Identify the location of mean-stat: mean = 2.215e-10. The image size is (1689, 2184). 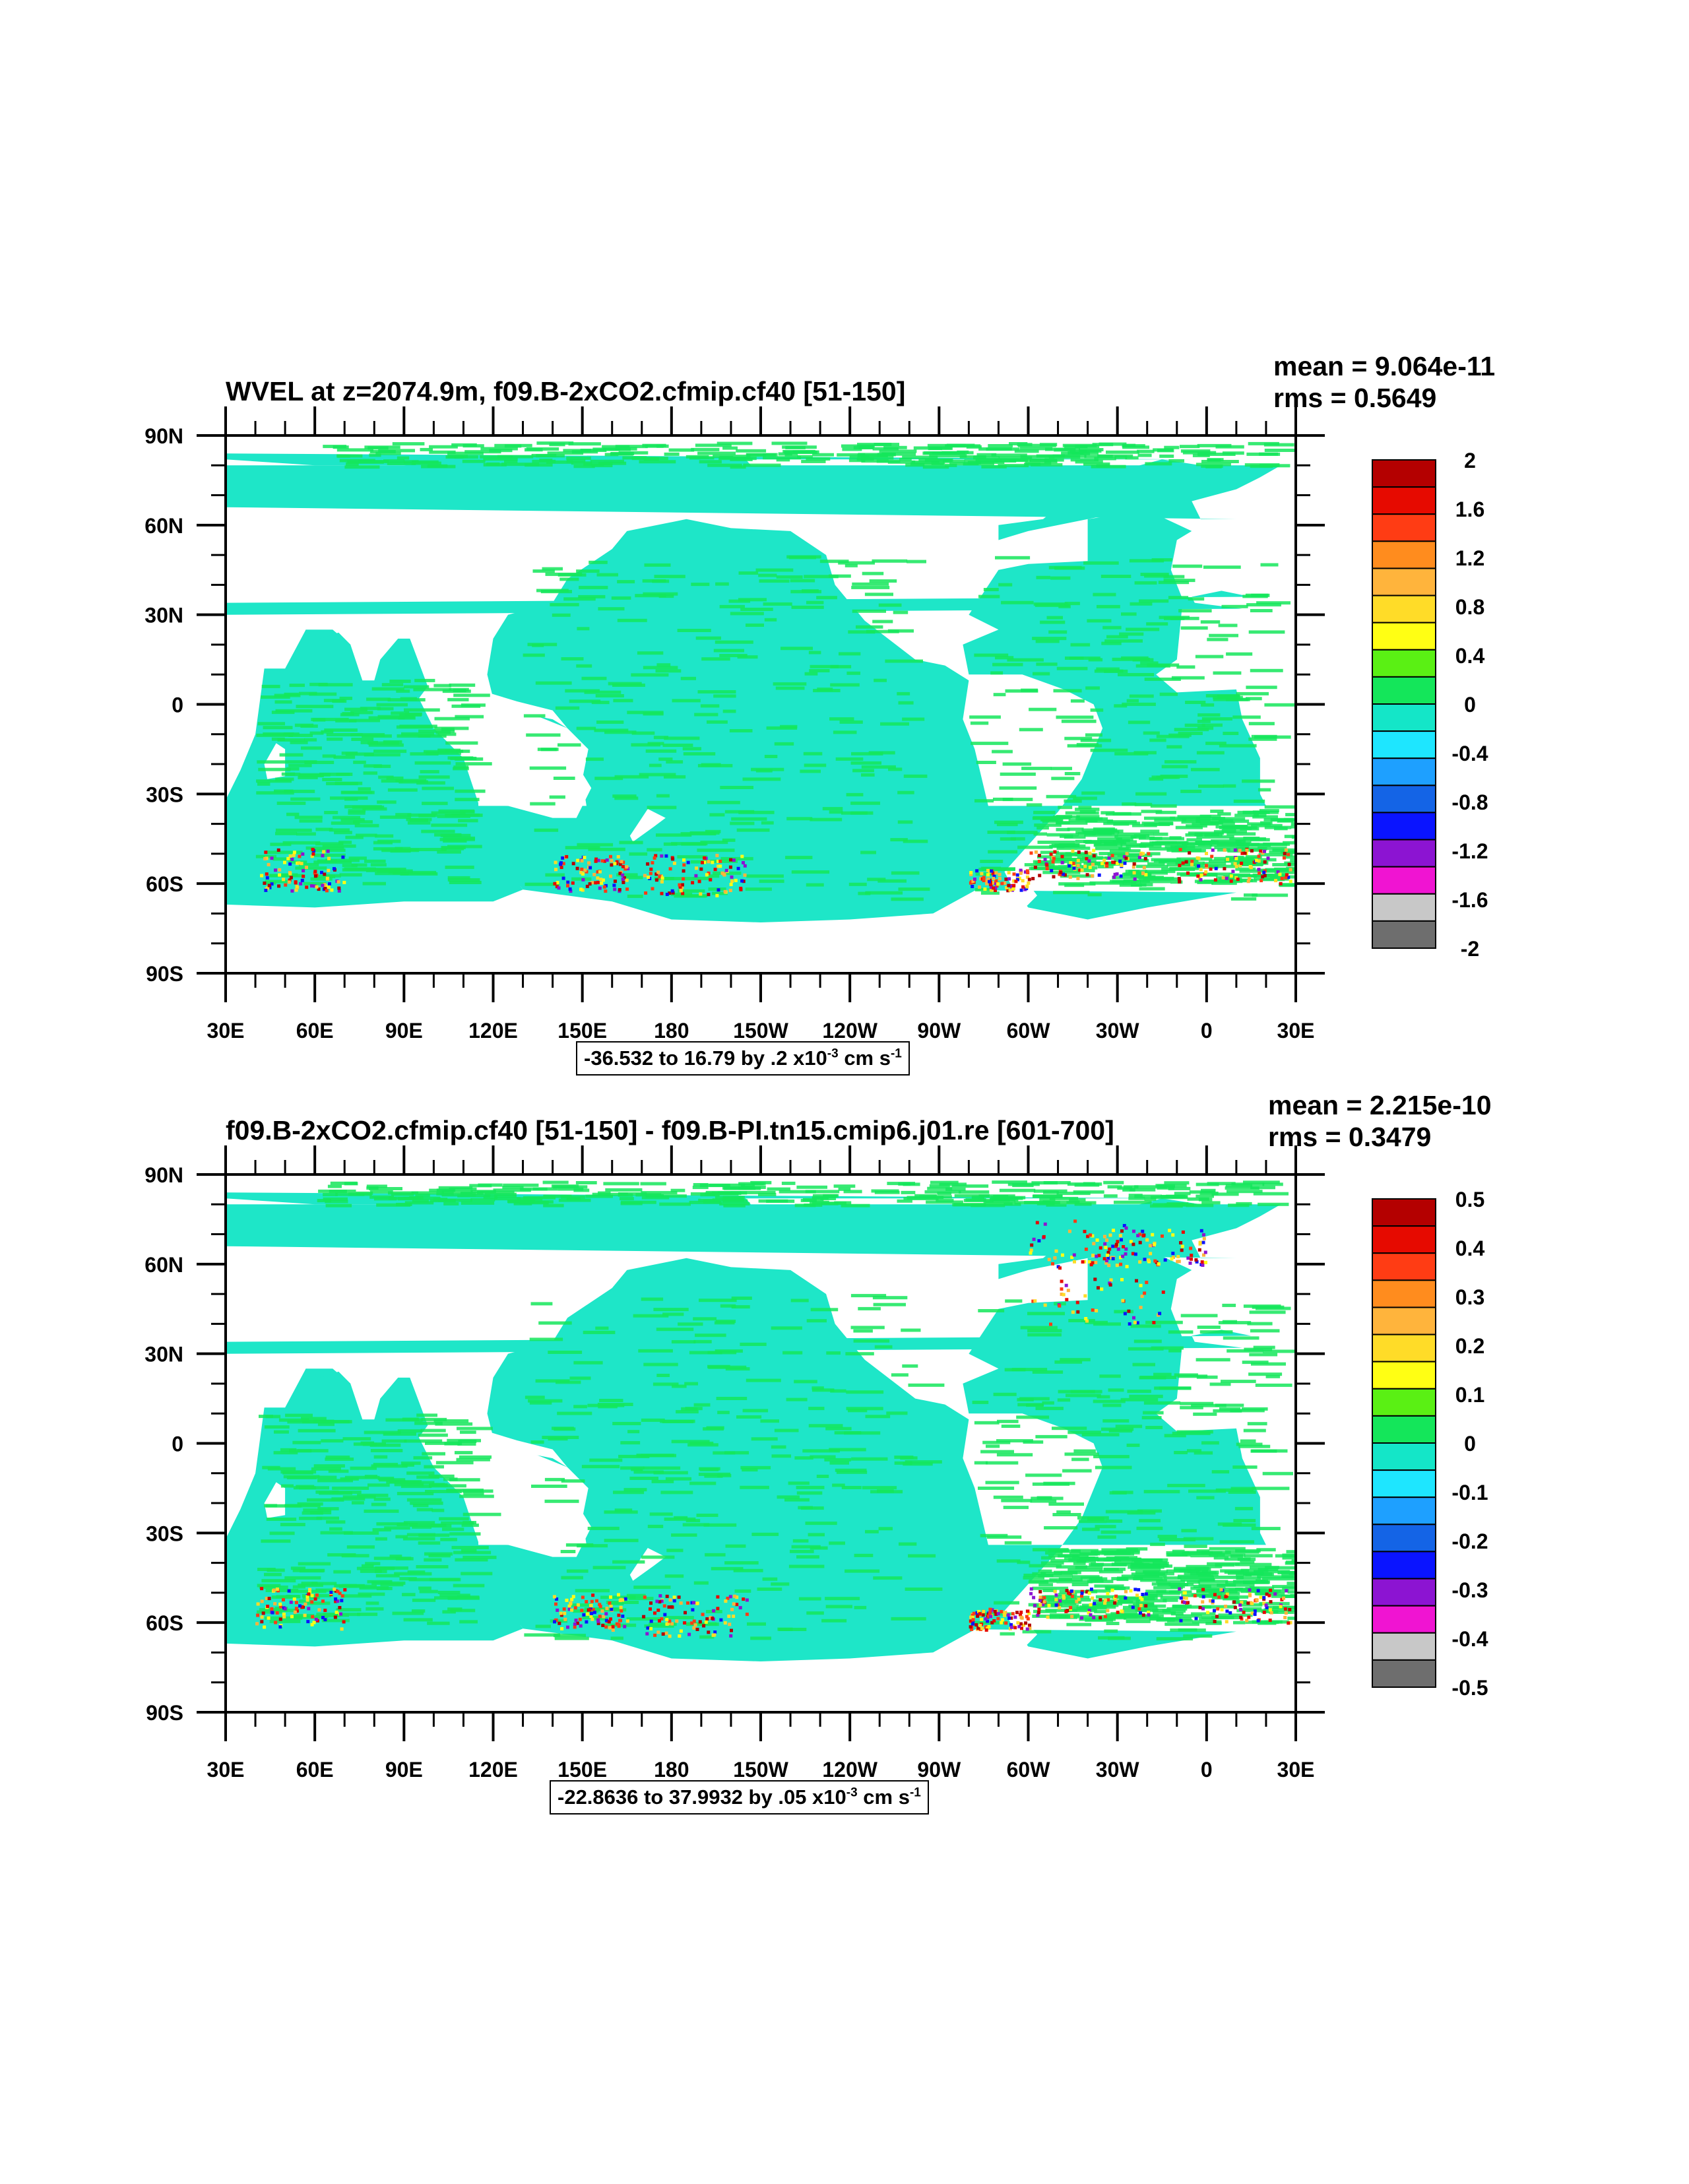
(1380, 1105).